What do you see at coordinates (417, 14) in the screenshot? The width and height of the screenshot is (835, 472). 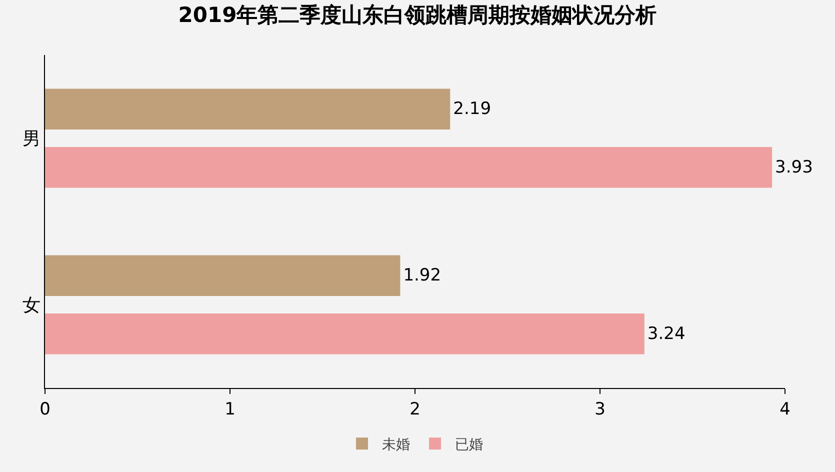 I see `chart-title: 2019年第二季度山东白领跳槽周期按婚姻状况分析` at bounding box center [417, 14].